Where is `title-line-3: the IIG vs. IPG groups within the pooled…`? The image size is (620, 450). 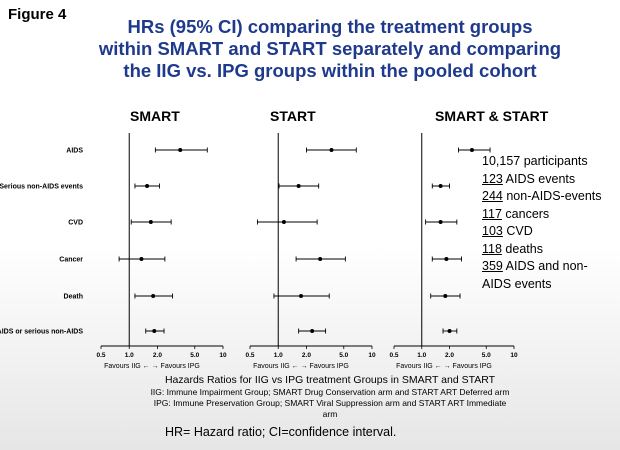 title-line-3: the IIG vs. IPG groups within the pooled… is located at coordinates (330, 70).